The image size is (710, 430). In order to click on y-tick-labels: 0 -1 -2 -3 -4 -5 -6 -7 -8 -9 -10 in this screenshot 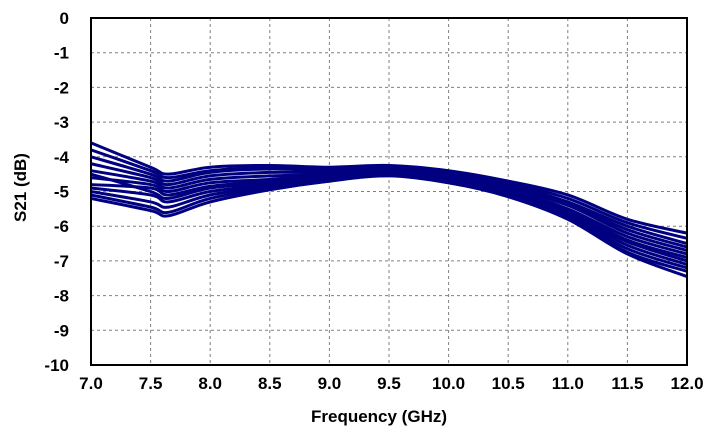, I will do `click(56, 192)`.